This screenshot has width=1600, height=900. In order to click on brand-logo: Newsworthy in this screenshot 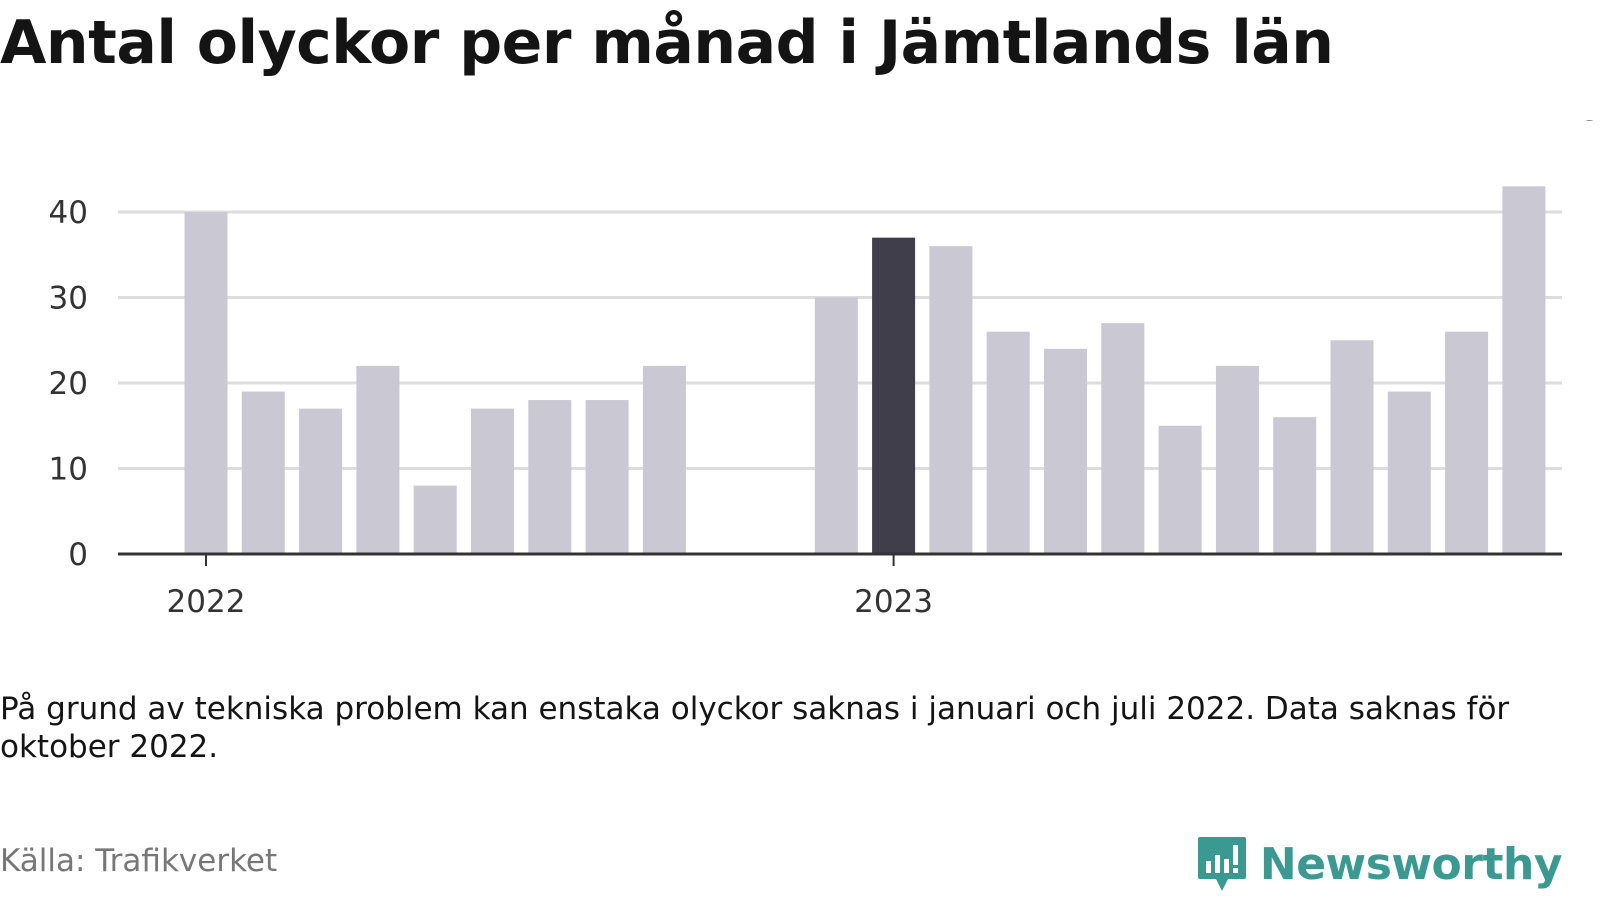, I will do `click(1379, 864)`.